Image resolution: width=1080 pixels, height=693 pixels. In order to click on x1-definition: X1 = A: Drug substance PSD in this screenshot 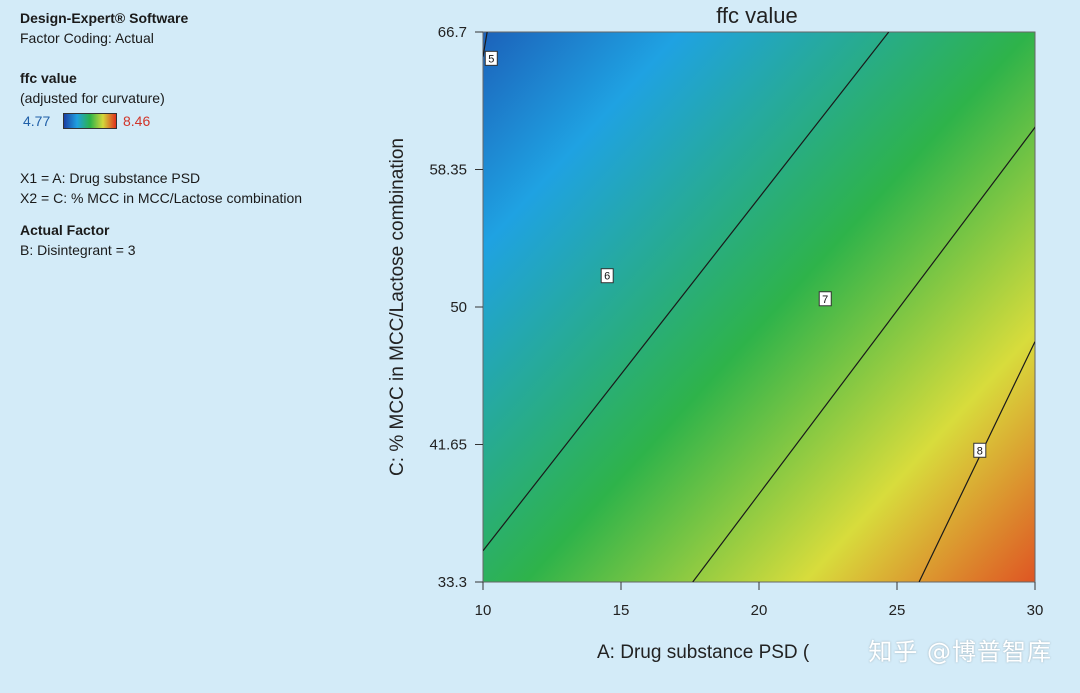, I will do `click(110, 178)`.